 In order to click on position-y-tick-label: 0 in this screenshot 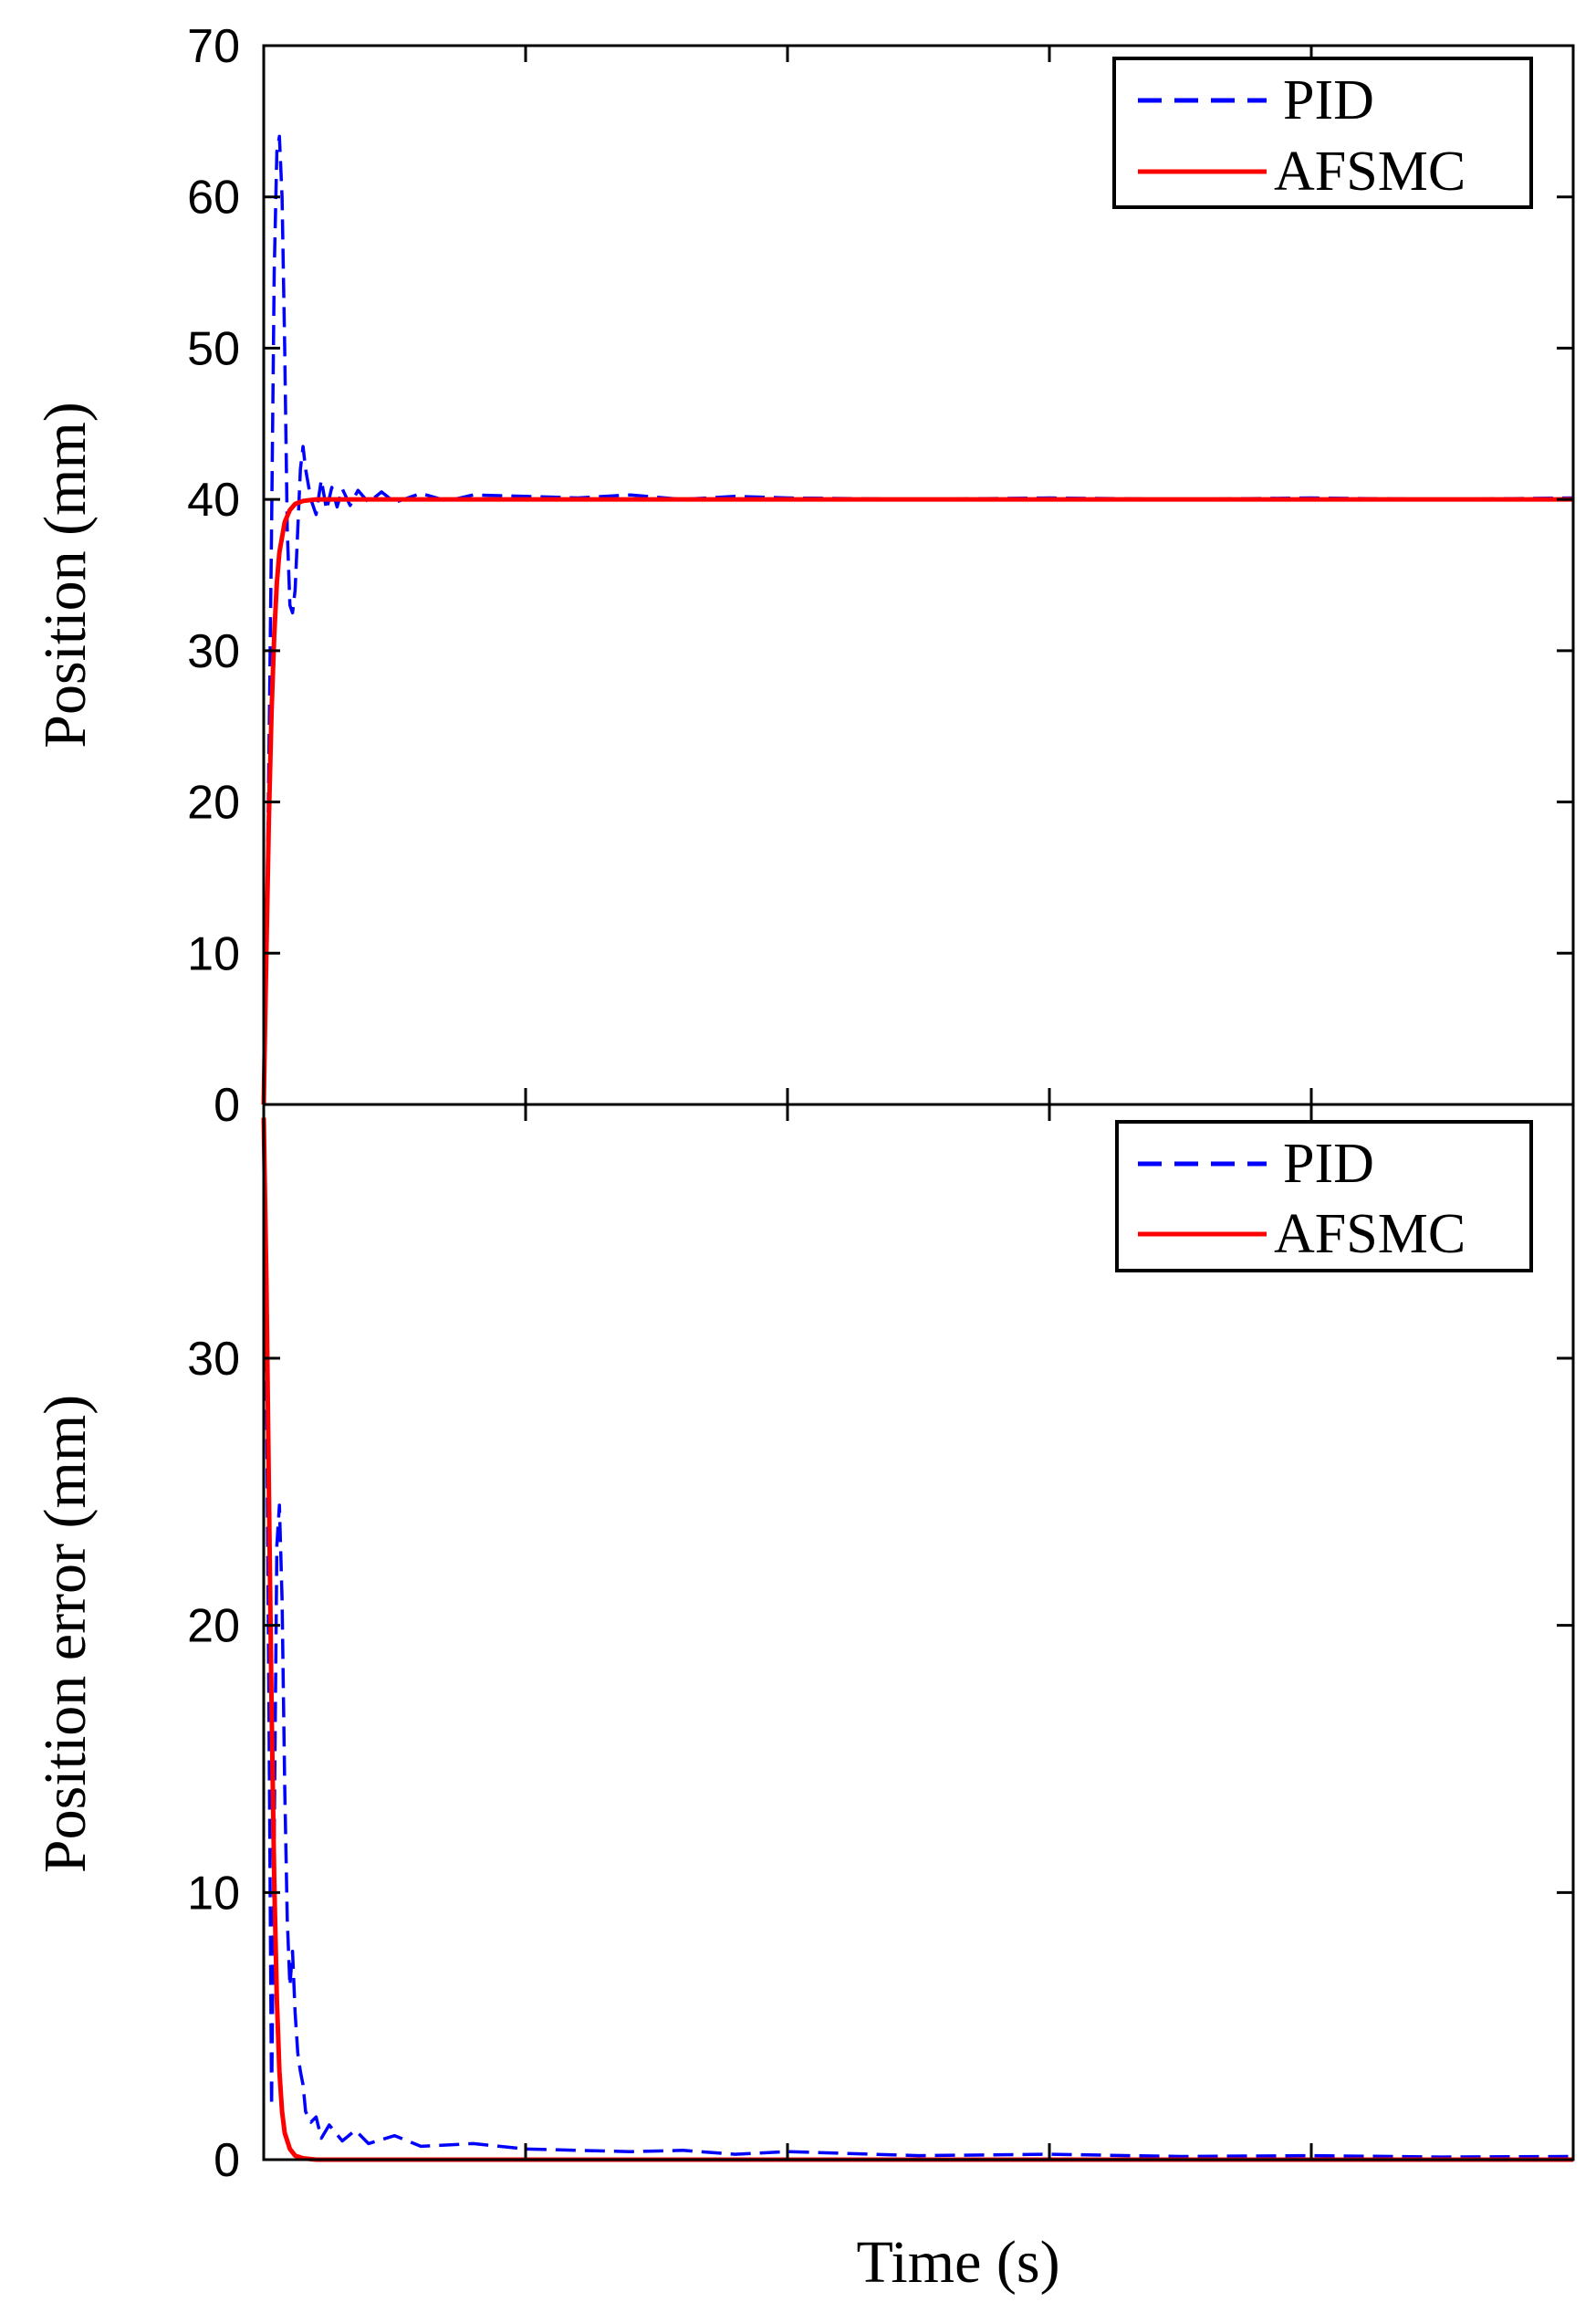, I will do `click(227, 1106)`.